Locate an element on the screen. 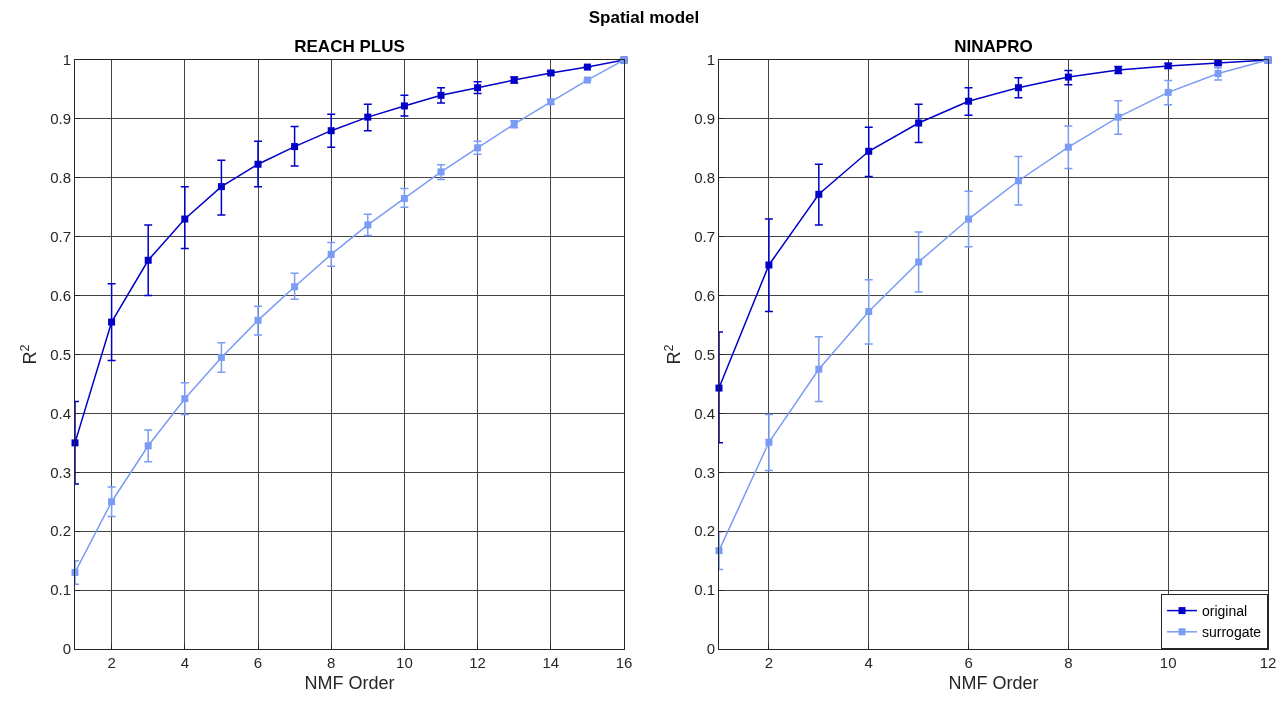 The image size is (1288, 711). x-tick-label: 16 is located at coordinates (624, 662).